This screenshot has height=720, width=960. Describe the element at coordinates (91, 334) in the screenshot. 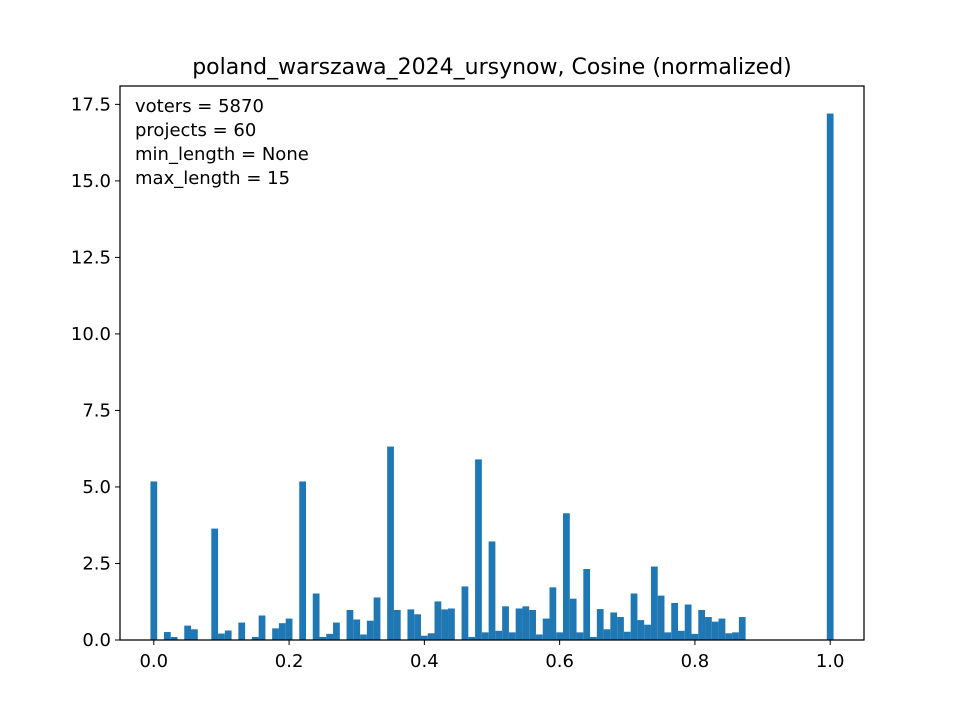

I see `y-tick-label: 10.0` at that location.